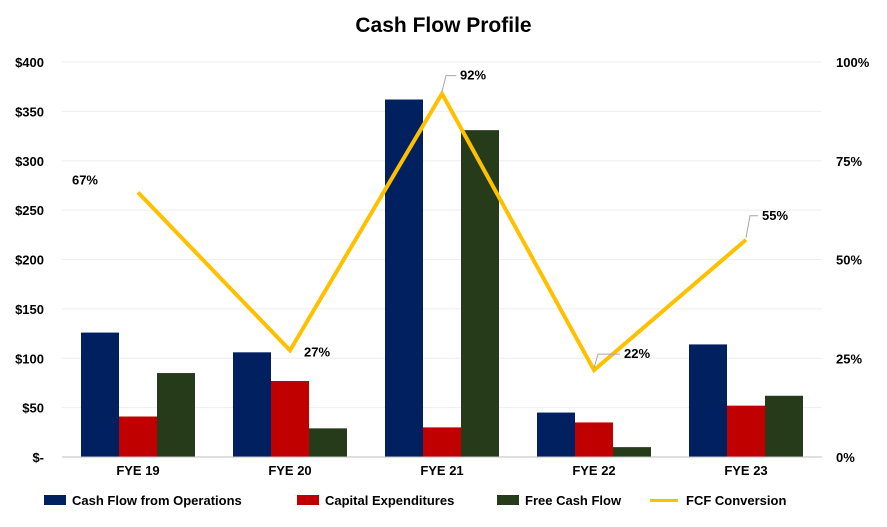 The width and height of the screenshot is (887, 527). What do you see at coordinates (853, 62) in the screenshot?
I see `y-right-tick-label: 100%` at bounding box center [853, 62].